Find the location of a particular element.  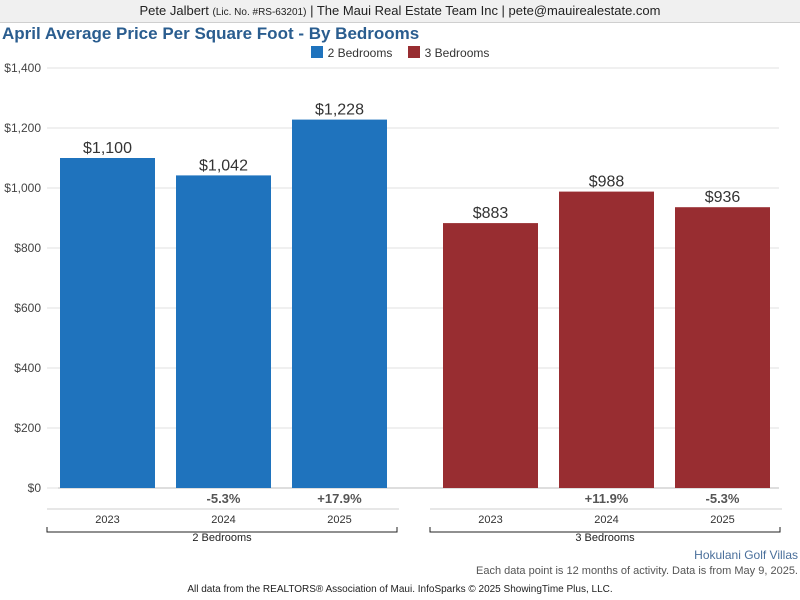

percent-change-label: +17.9% is located at coordinates (339, 498).